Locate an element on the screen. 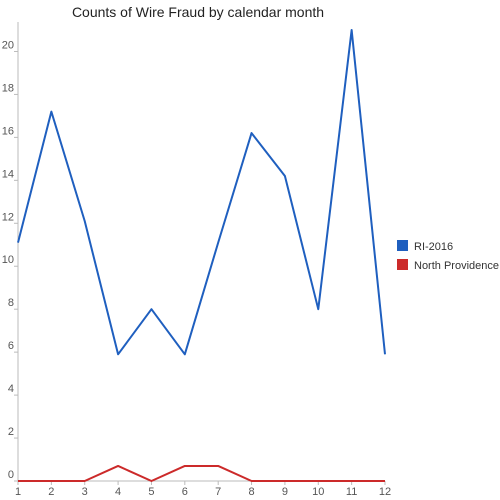  x-tick-label: 4 is located at coordinates (118, 492).